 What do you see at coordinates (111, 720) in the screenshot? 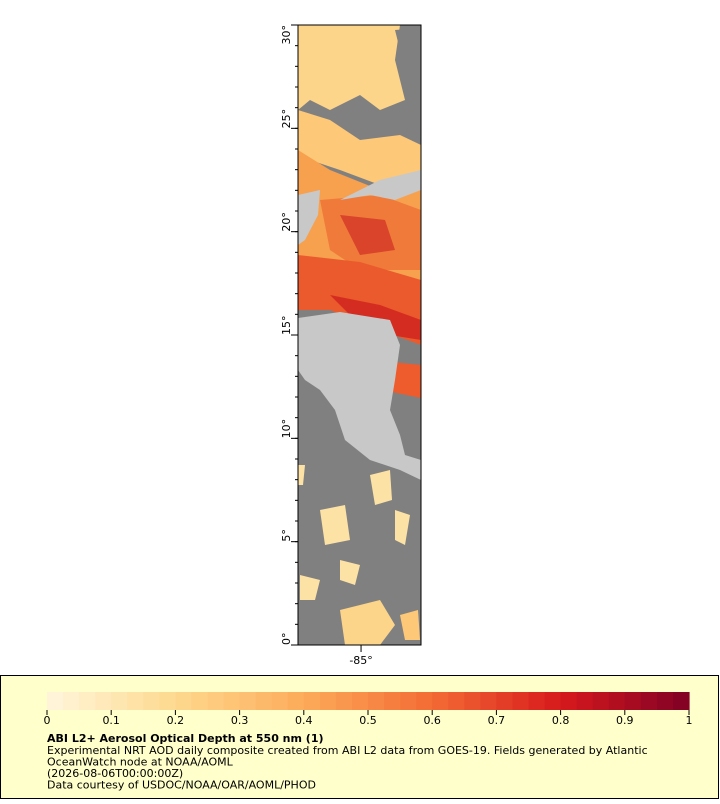
I see `colorbar-tick-label: 0.1` at bounding box center [111, 720].